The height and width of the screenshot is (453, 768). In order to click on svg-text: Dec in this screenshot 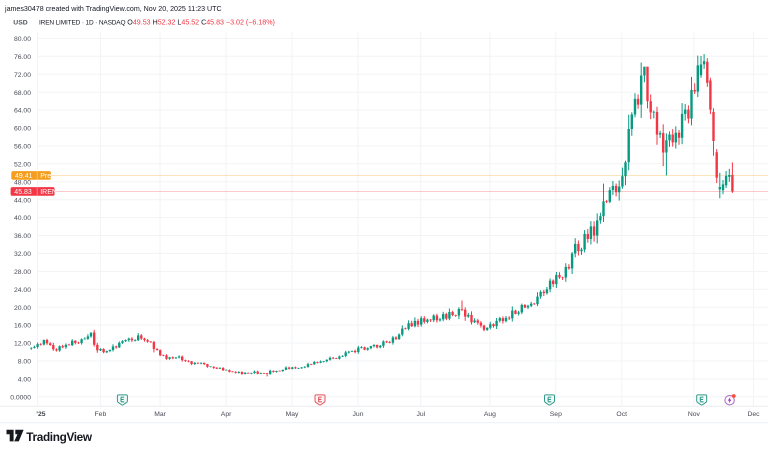, I will do `click(753, 414)`.